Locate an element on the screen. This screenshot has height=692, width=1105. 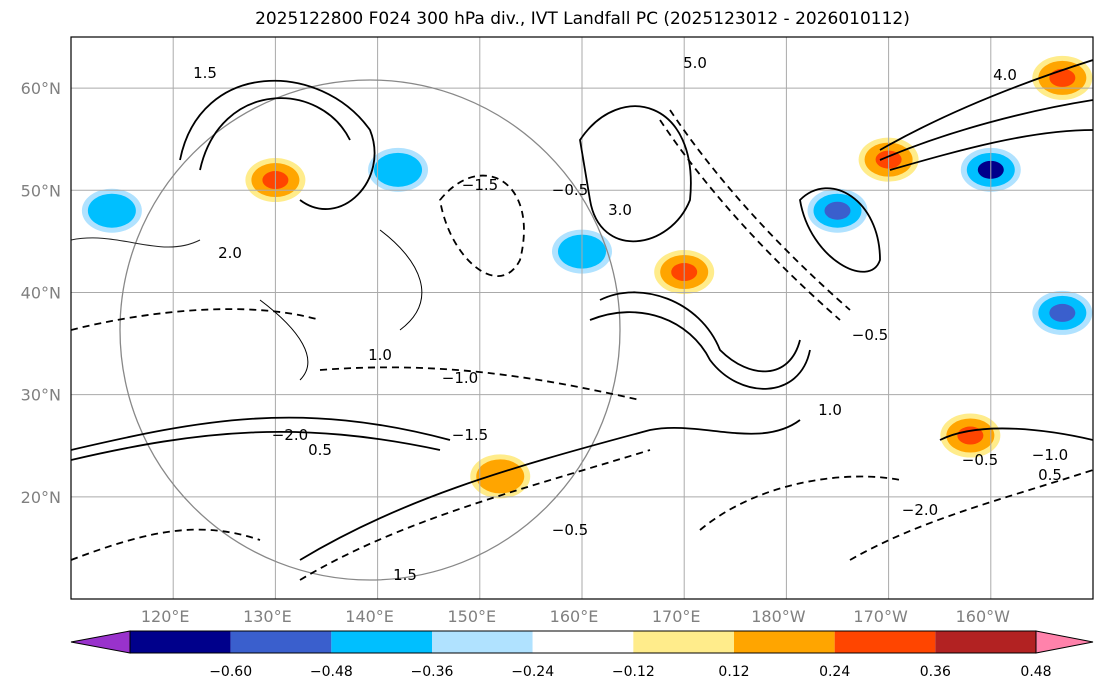
colorbar-tick-label: 0.12 is located at coordinates (733, 672).